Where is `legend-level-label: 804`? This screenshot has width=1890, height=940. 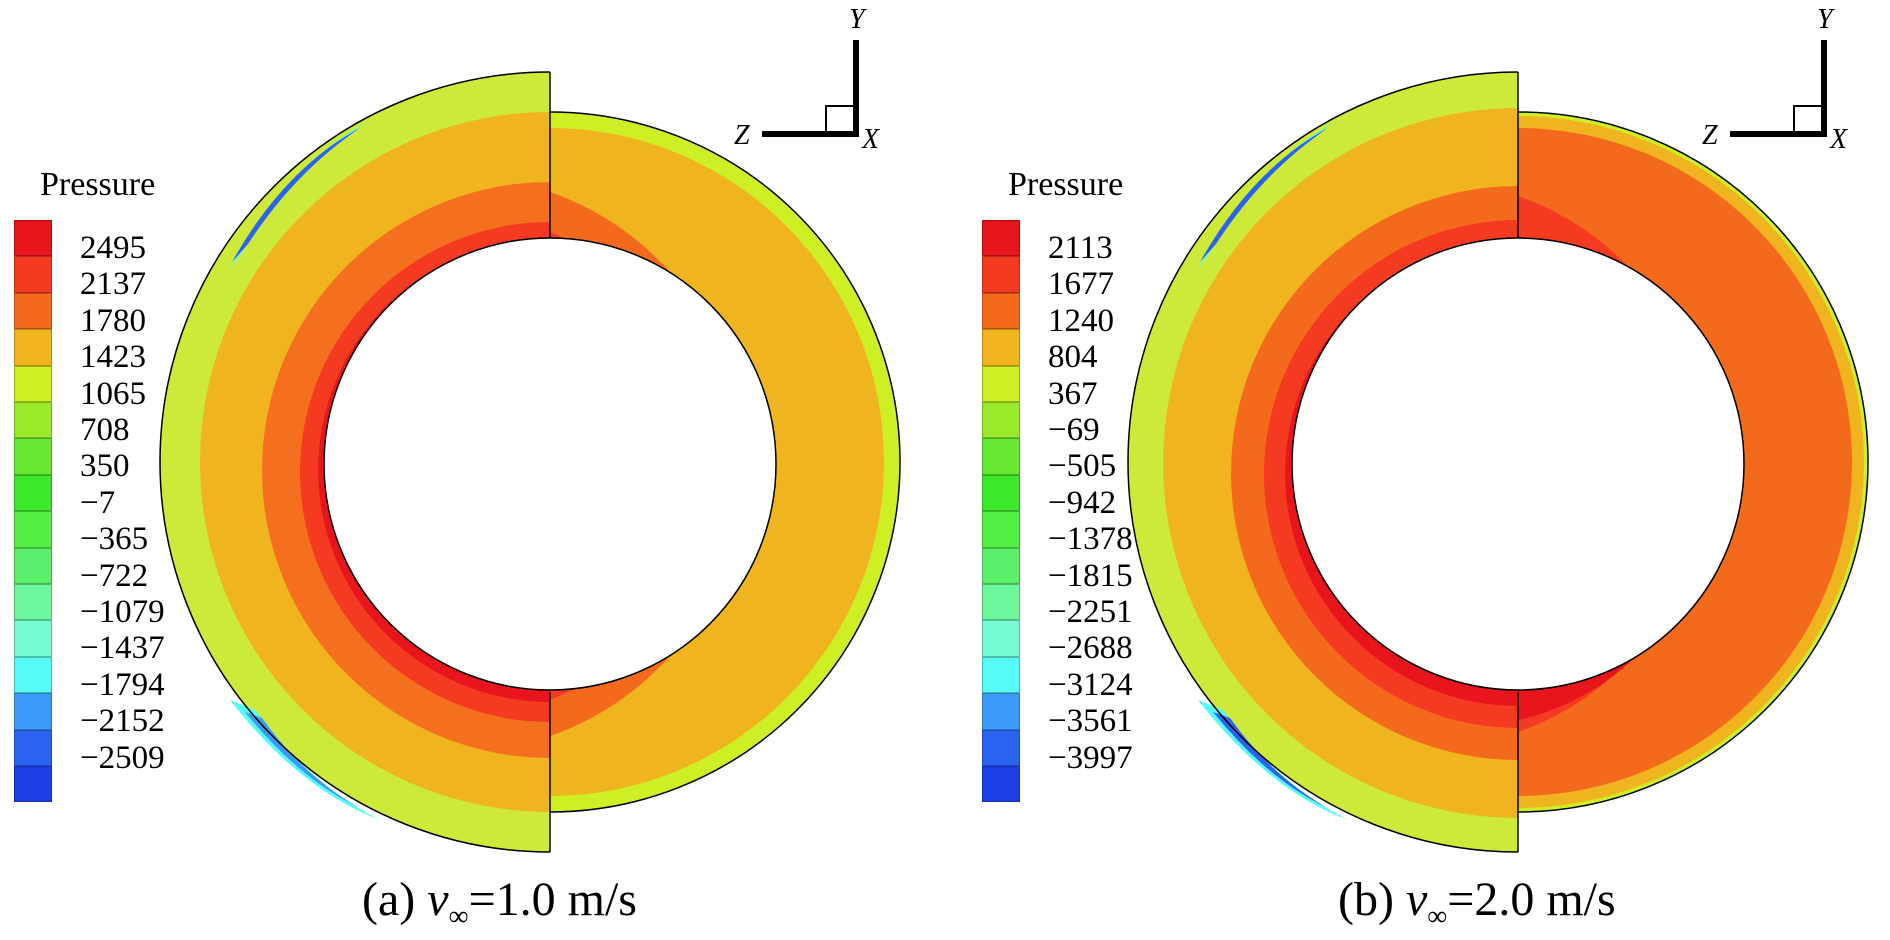
legend-level-label: 804 is located at coordinates (1073, 357).